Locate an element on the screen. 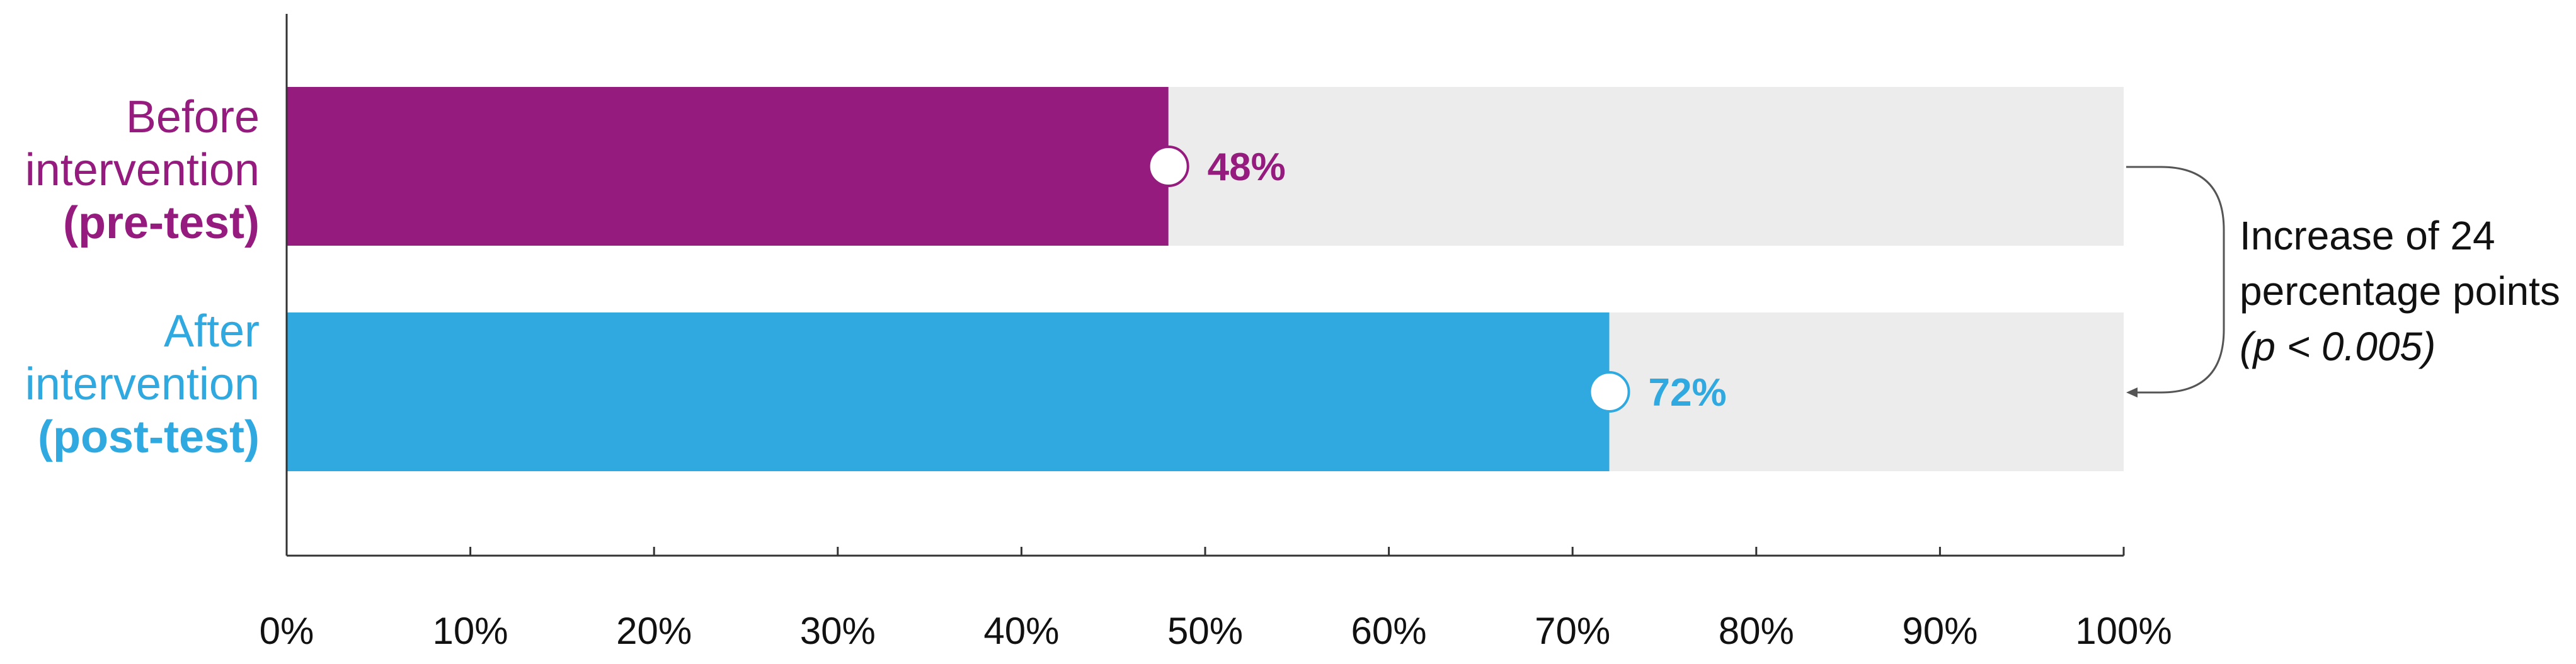  x-tick-label-9: 90% is located at coordinates (1940, 631).